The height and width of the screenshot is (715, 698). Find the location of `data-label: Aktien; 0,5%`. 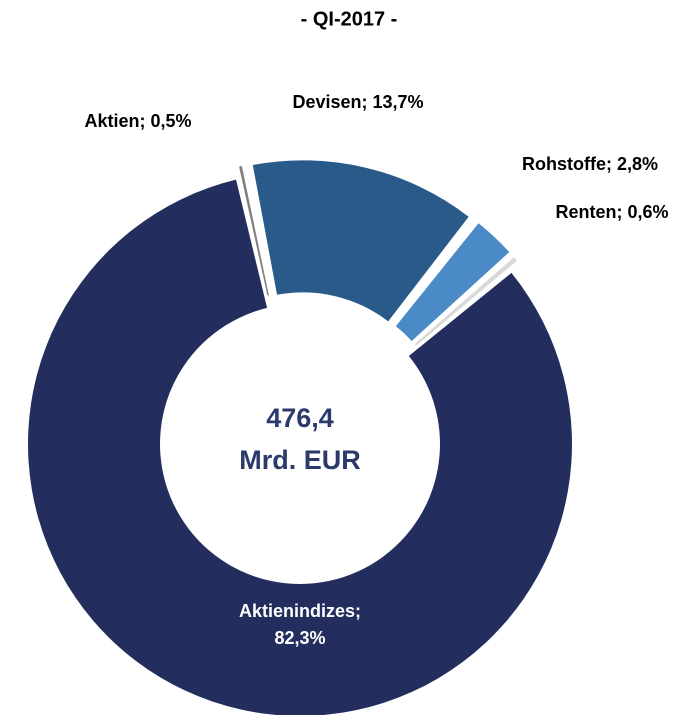

data-label: Aktien; 0,5% is located at coordinates (137, 121).